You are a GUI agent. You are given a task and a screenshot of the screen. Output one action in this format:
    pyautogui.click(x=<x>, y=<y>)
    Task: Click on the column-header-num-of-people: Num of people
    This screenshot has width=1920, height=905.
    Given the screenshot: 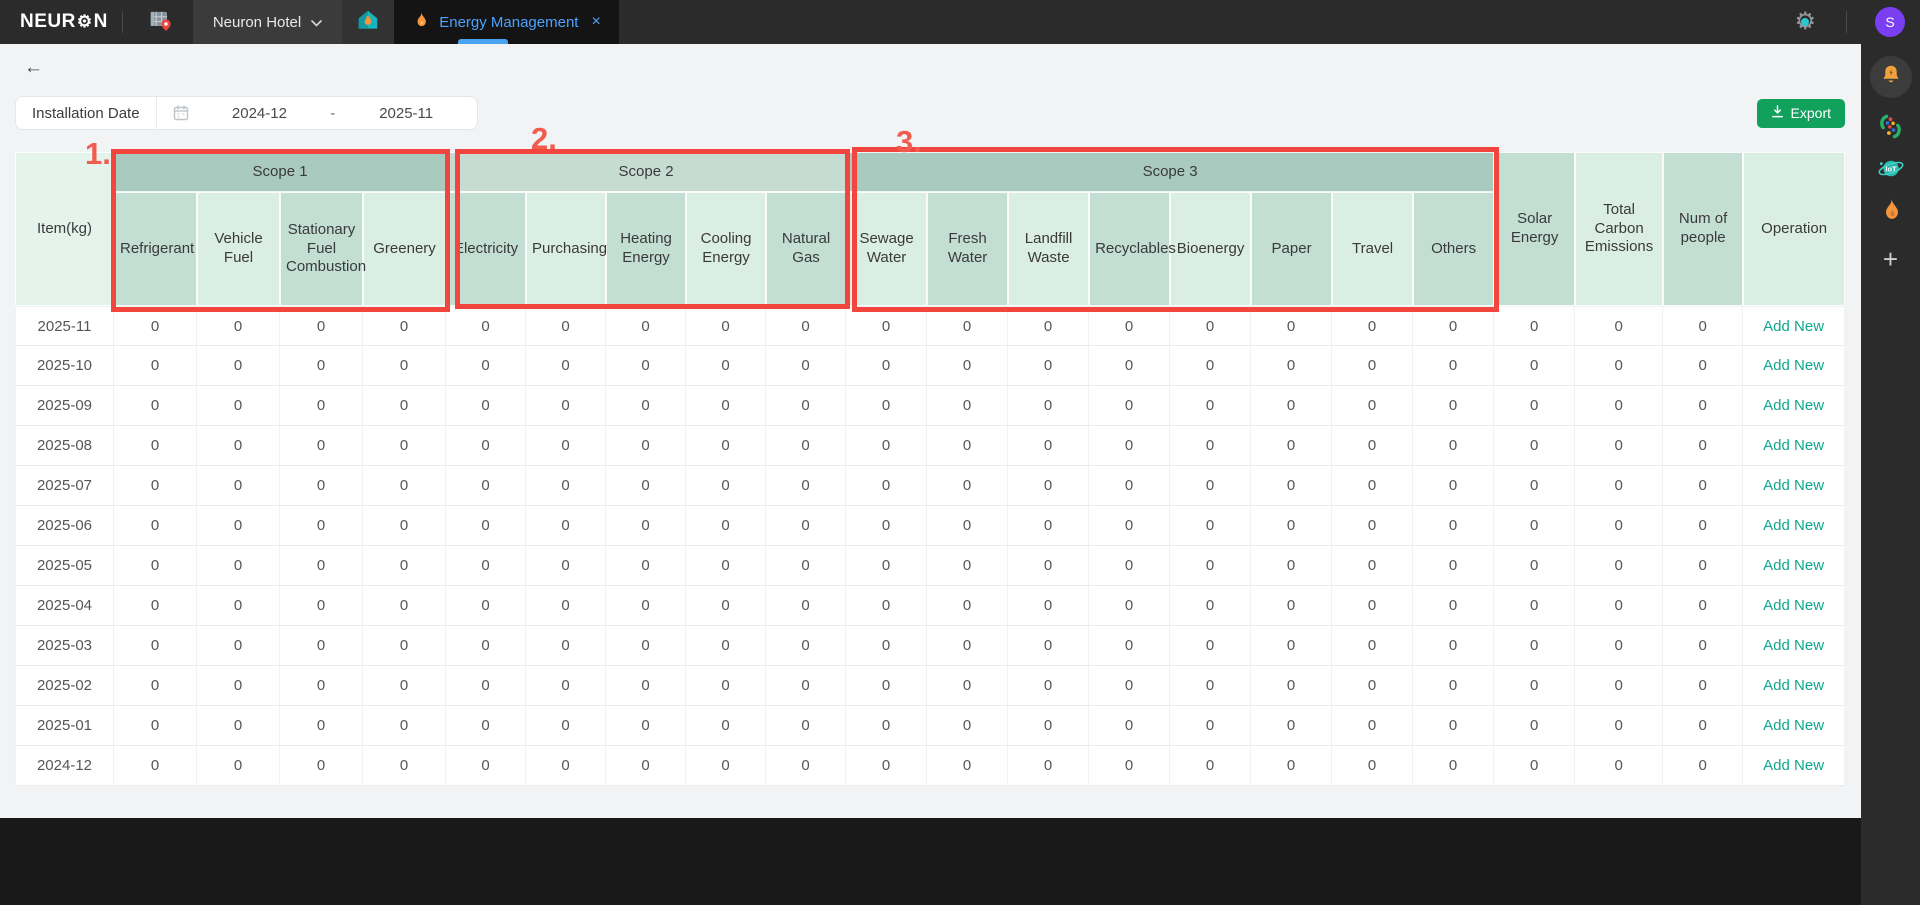 What is the action you would take?
    pyautogui.click(x=1703, y=229)
    